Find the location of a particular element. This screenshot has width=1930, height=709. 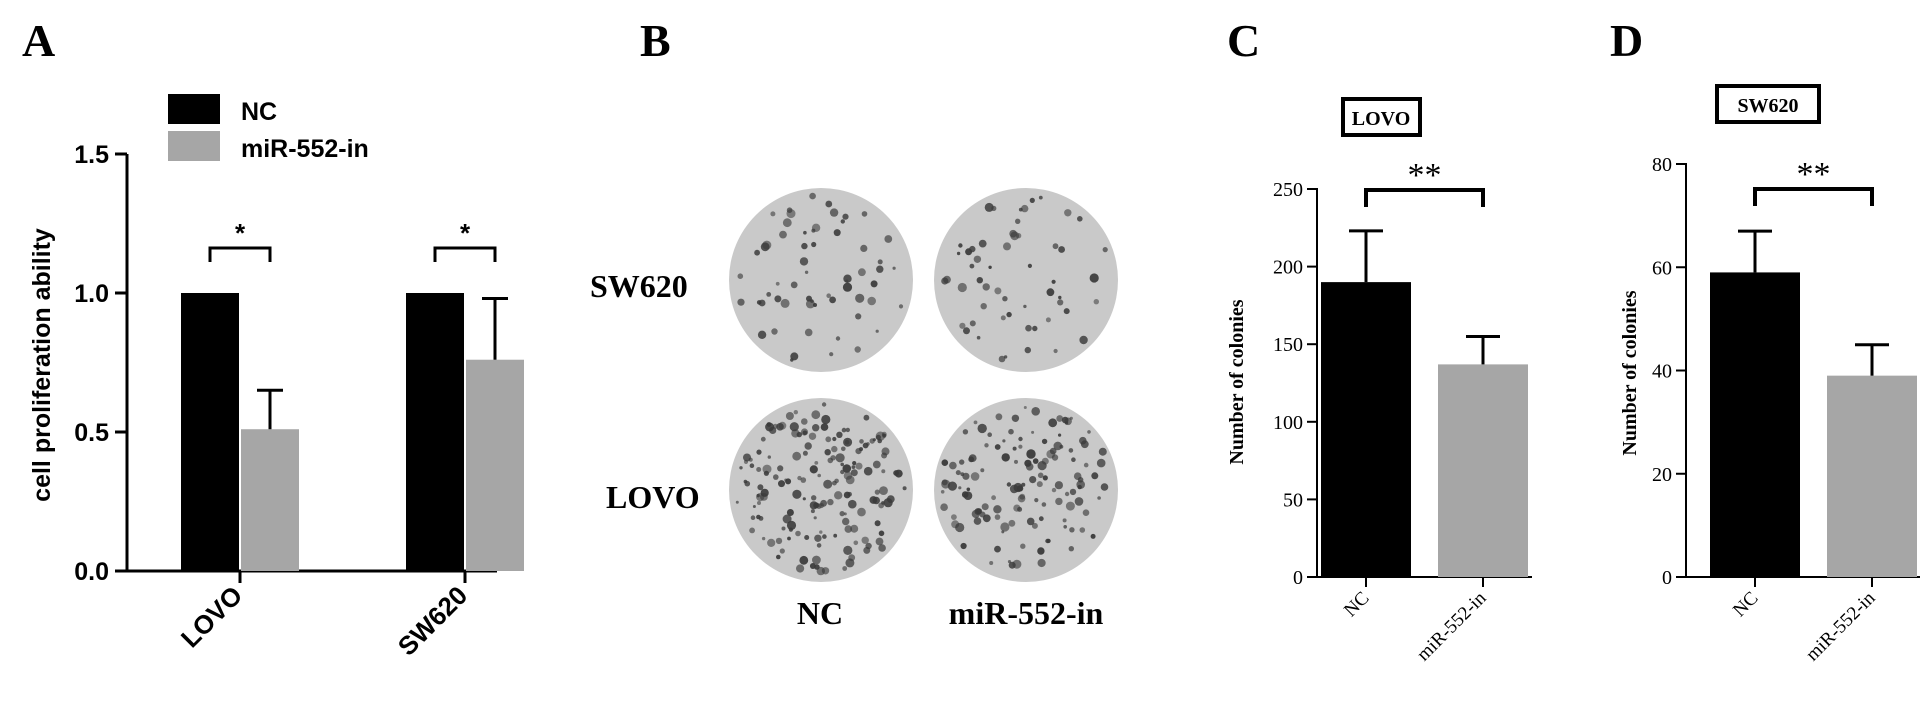

bar-lovo-nc is located at coordinates (210, 432).